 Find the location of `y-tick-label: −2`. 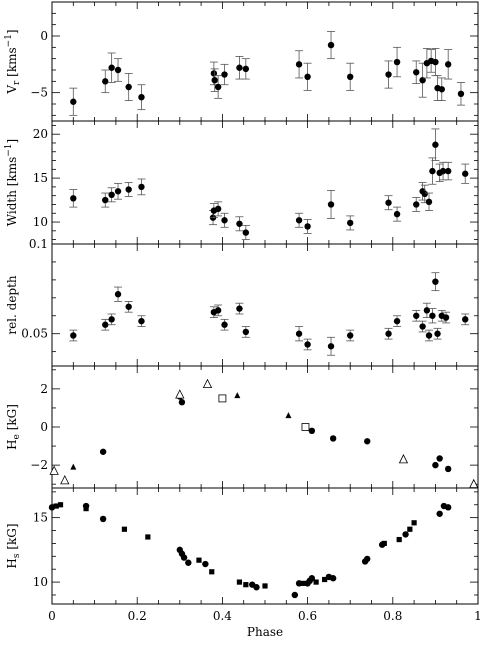

y-tick-label: −2 is located at coordinates (39, 465).